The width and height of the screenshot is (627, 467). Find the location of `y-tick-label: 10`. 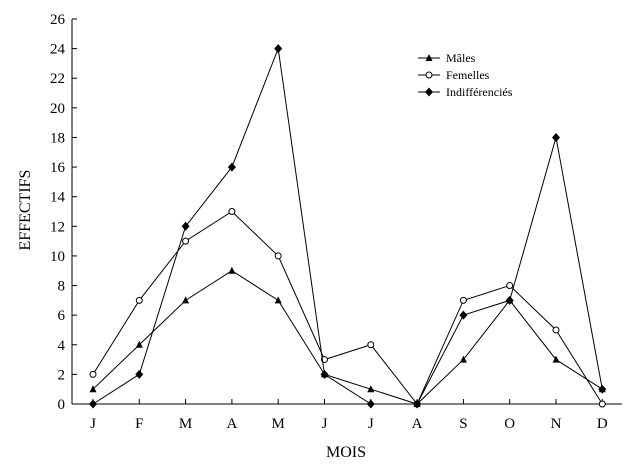

y-tick-label: 10 is located at coordinates (57, 257).